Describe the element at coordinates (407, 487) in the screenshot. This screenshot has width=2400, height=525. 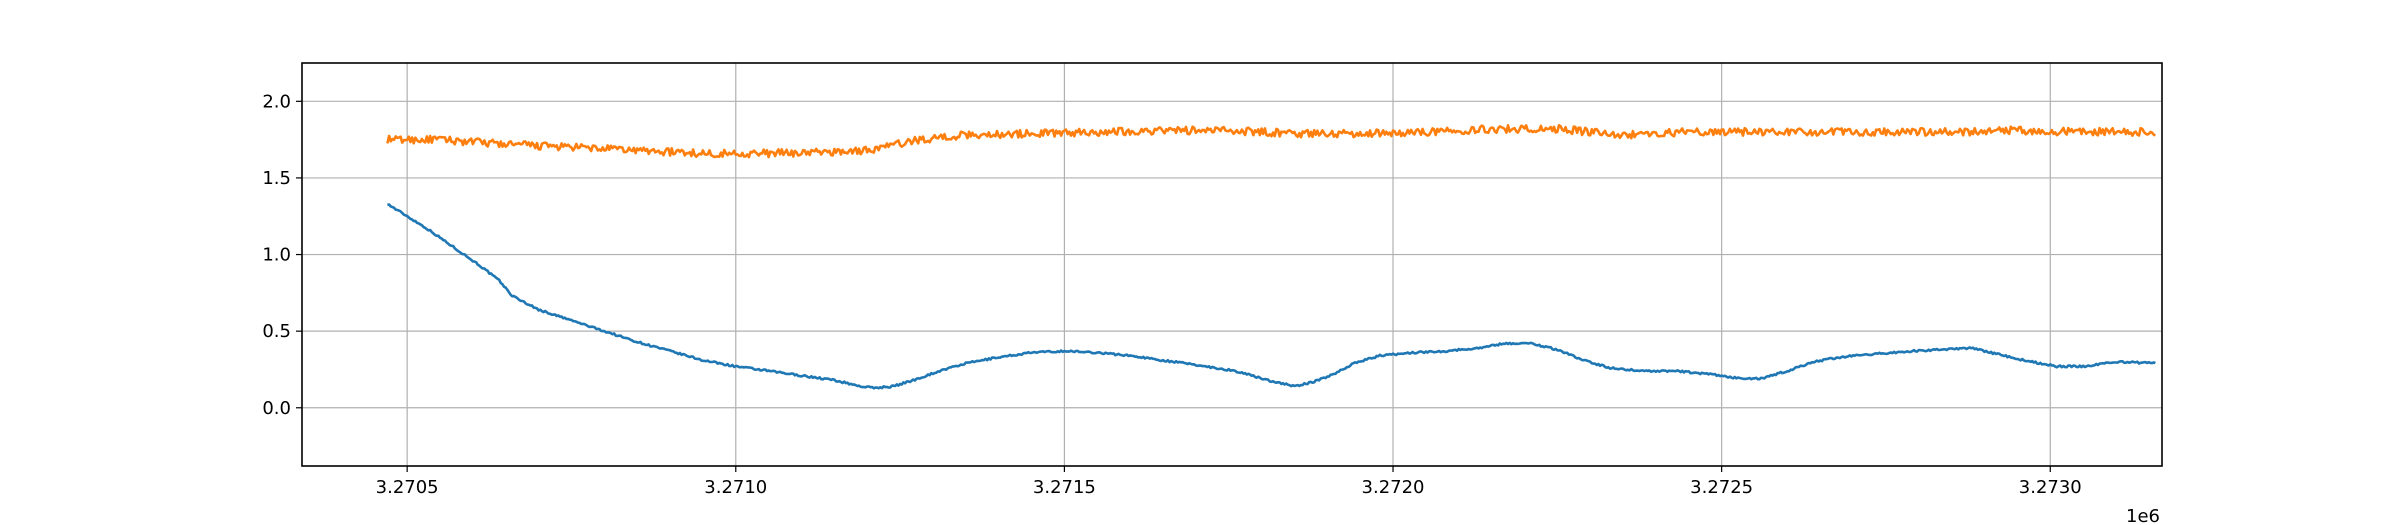
I see `x-tick-label: 3.2705` at that location.